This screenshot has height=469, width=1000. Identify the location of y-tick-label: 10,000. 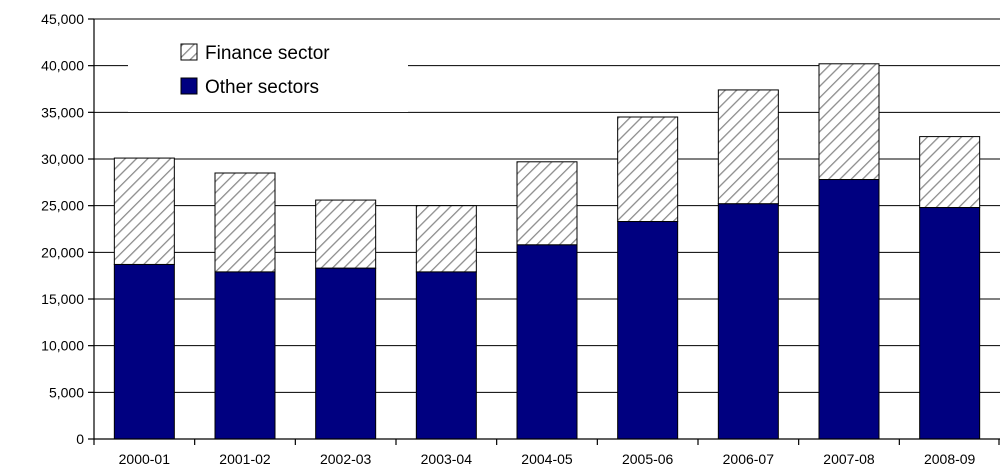
(62, 346).